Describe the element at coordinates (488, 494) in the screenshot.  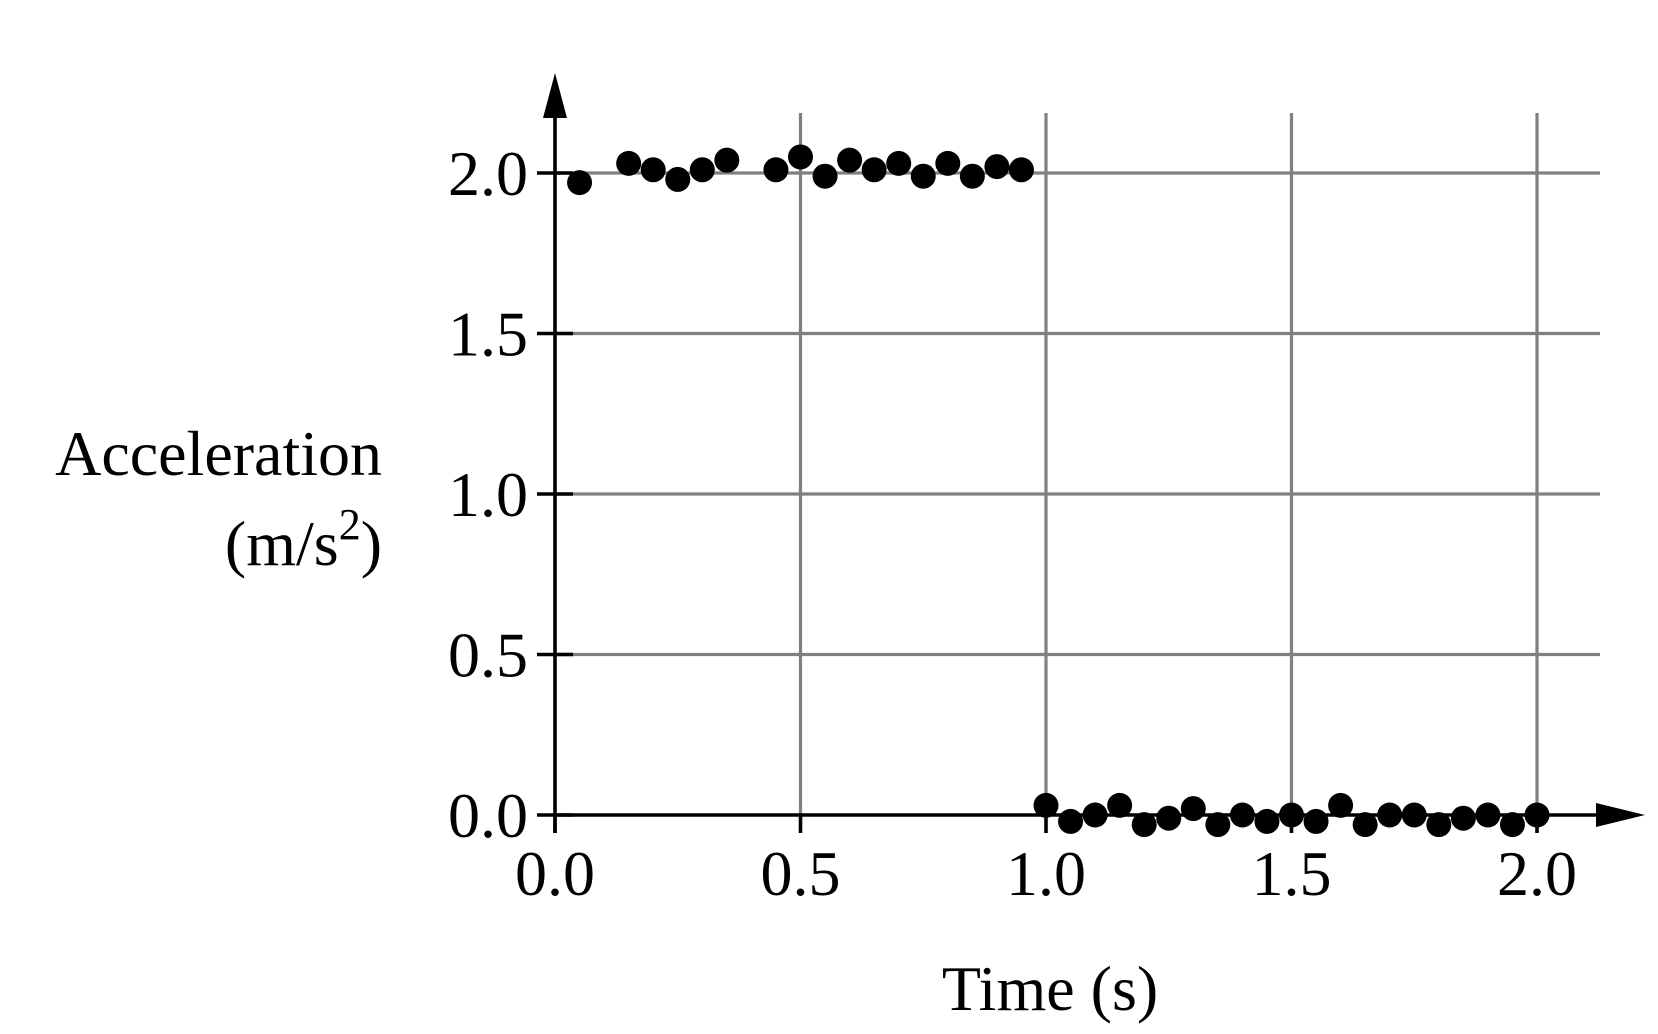
I see `y-tick-label: 1.0` at that location.